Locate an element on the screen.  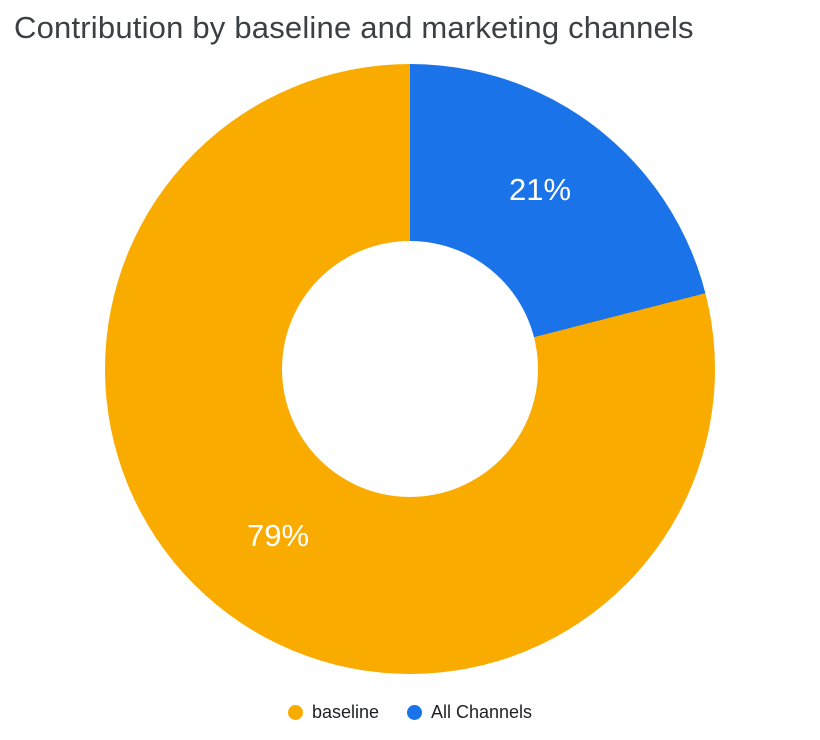
donut-hole is located at coordinates (410, 369).